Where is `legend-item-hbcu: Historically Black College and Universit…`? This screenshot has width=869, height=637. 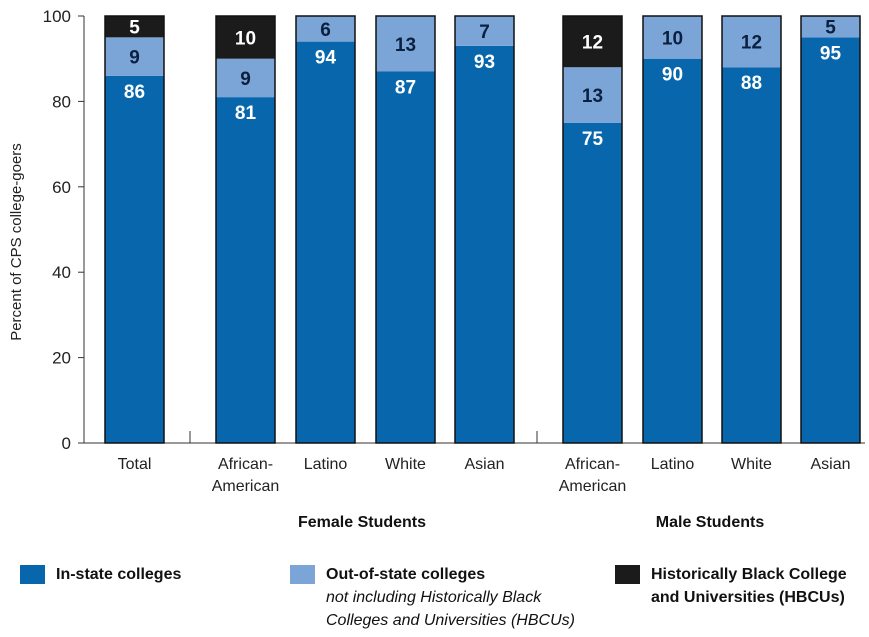 legend-item-hbcu: Historically Black College and Universit… is located at coordinates (731, 586).